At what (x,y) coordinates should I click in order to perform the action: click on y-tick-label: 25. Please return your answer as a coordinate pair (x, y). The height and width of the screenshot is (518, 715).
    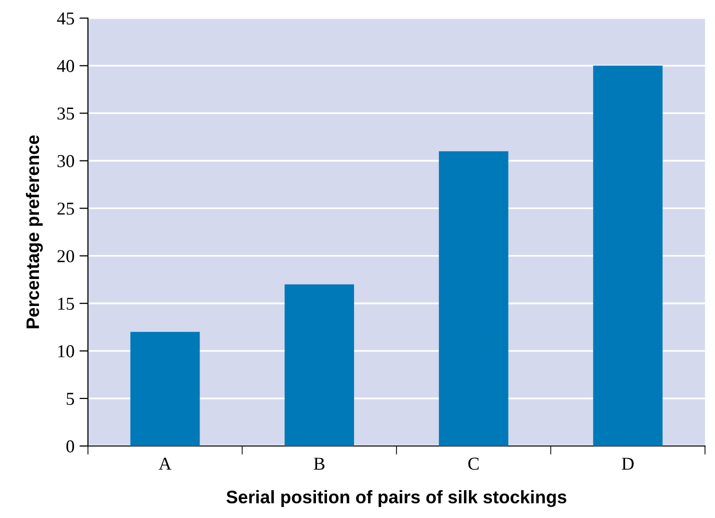
    Looking at the image, I should click on (65, 208).